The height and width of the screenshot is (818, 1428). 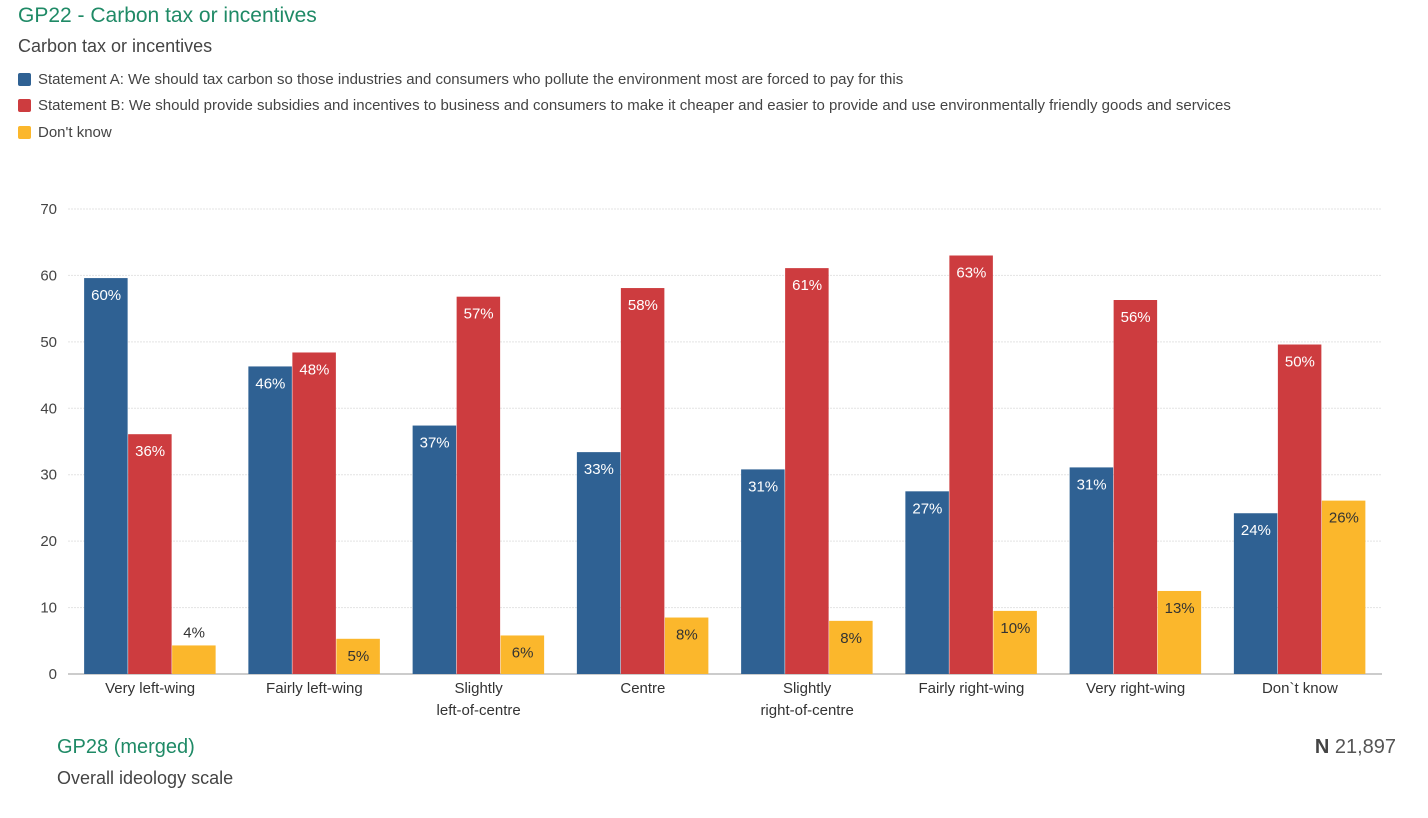 What do you see at coordinates (1135, 688) in the screenshot?
I see `x-tick-label: Very right-wing` at bounding box center [1135, 688].